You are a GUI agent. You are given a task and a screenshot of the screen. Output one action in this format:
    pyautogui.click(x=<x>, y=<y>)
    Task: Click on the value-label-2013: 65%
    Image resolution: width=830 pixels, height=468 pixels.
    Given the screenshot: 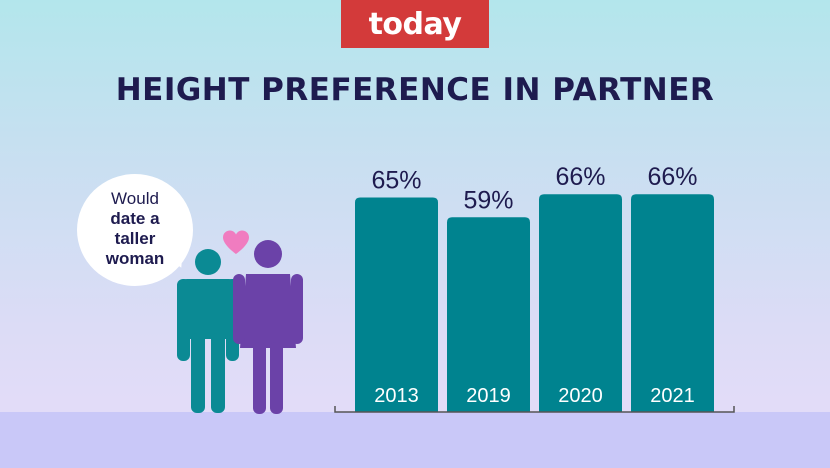 What is the action you would take?
    pyautogui.click(x=396, y=181)
    